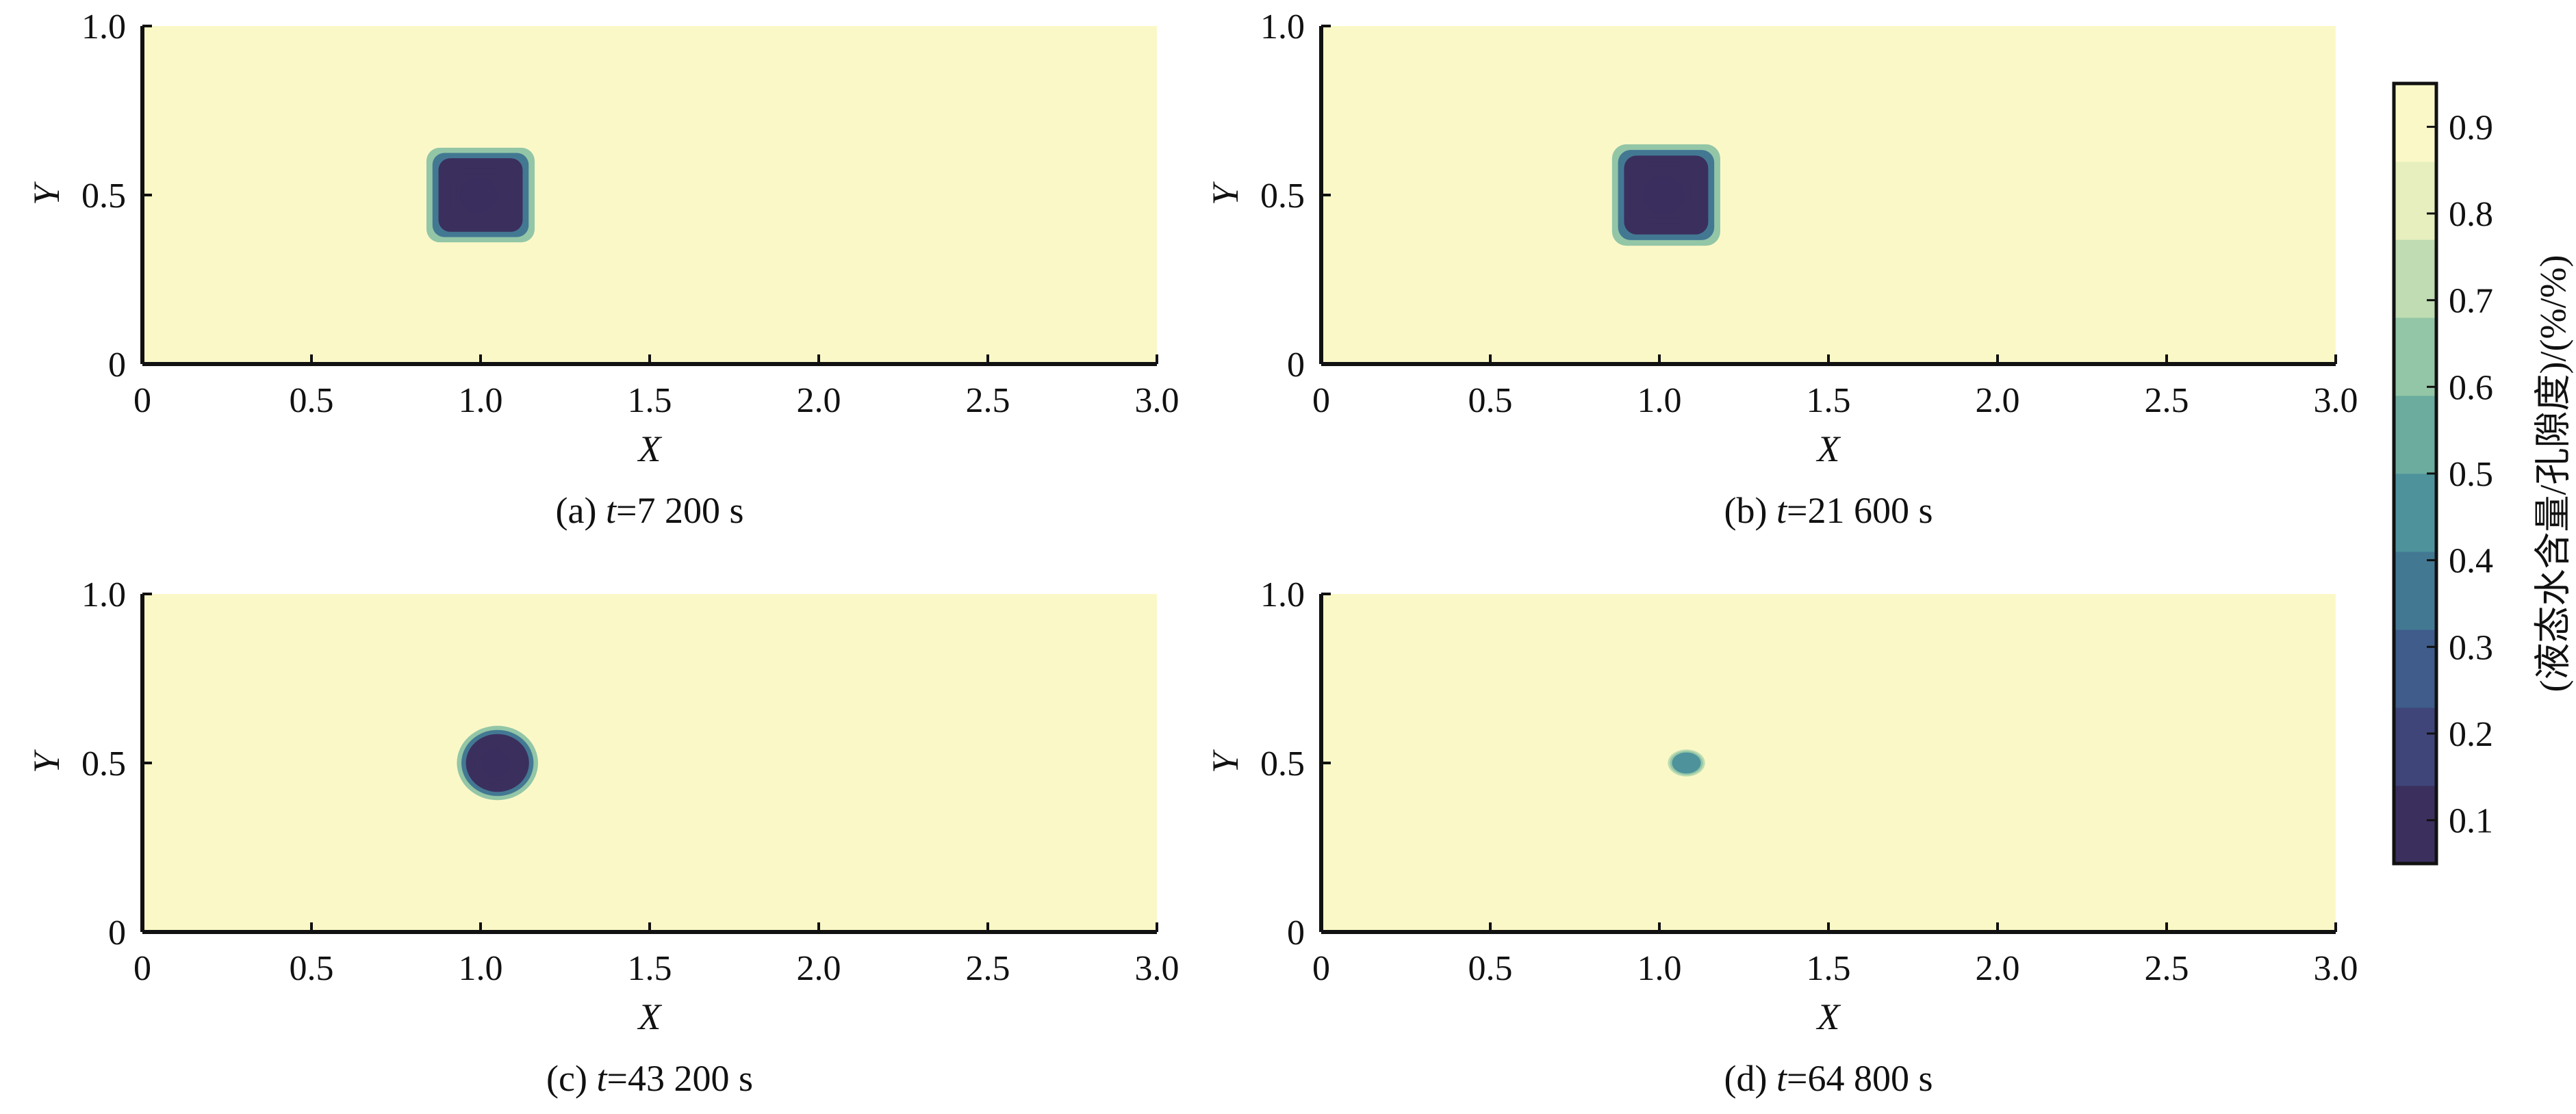 The width and height of the screenshot is (2576, 1114). I want to click on panel-caption: (d) t=64 800 s, so click(1828, 1078).